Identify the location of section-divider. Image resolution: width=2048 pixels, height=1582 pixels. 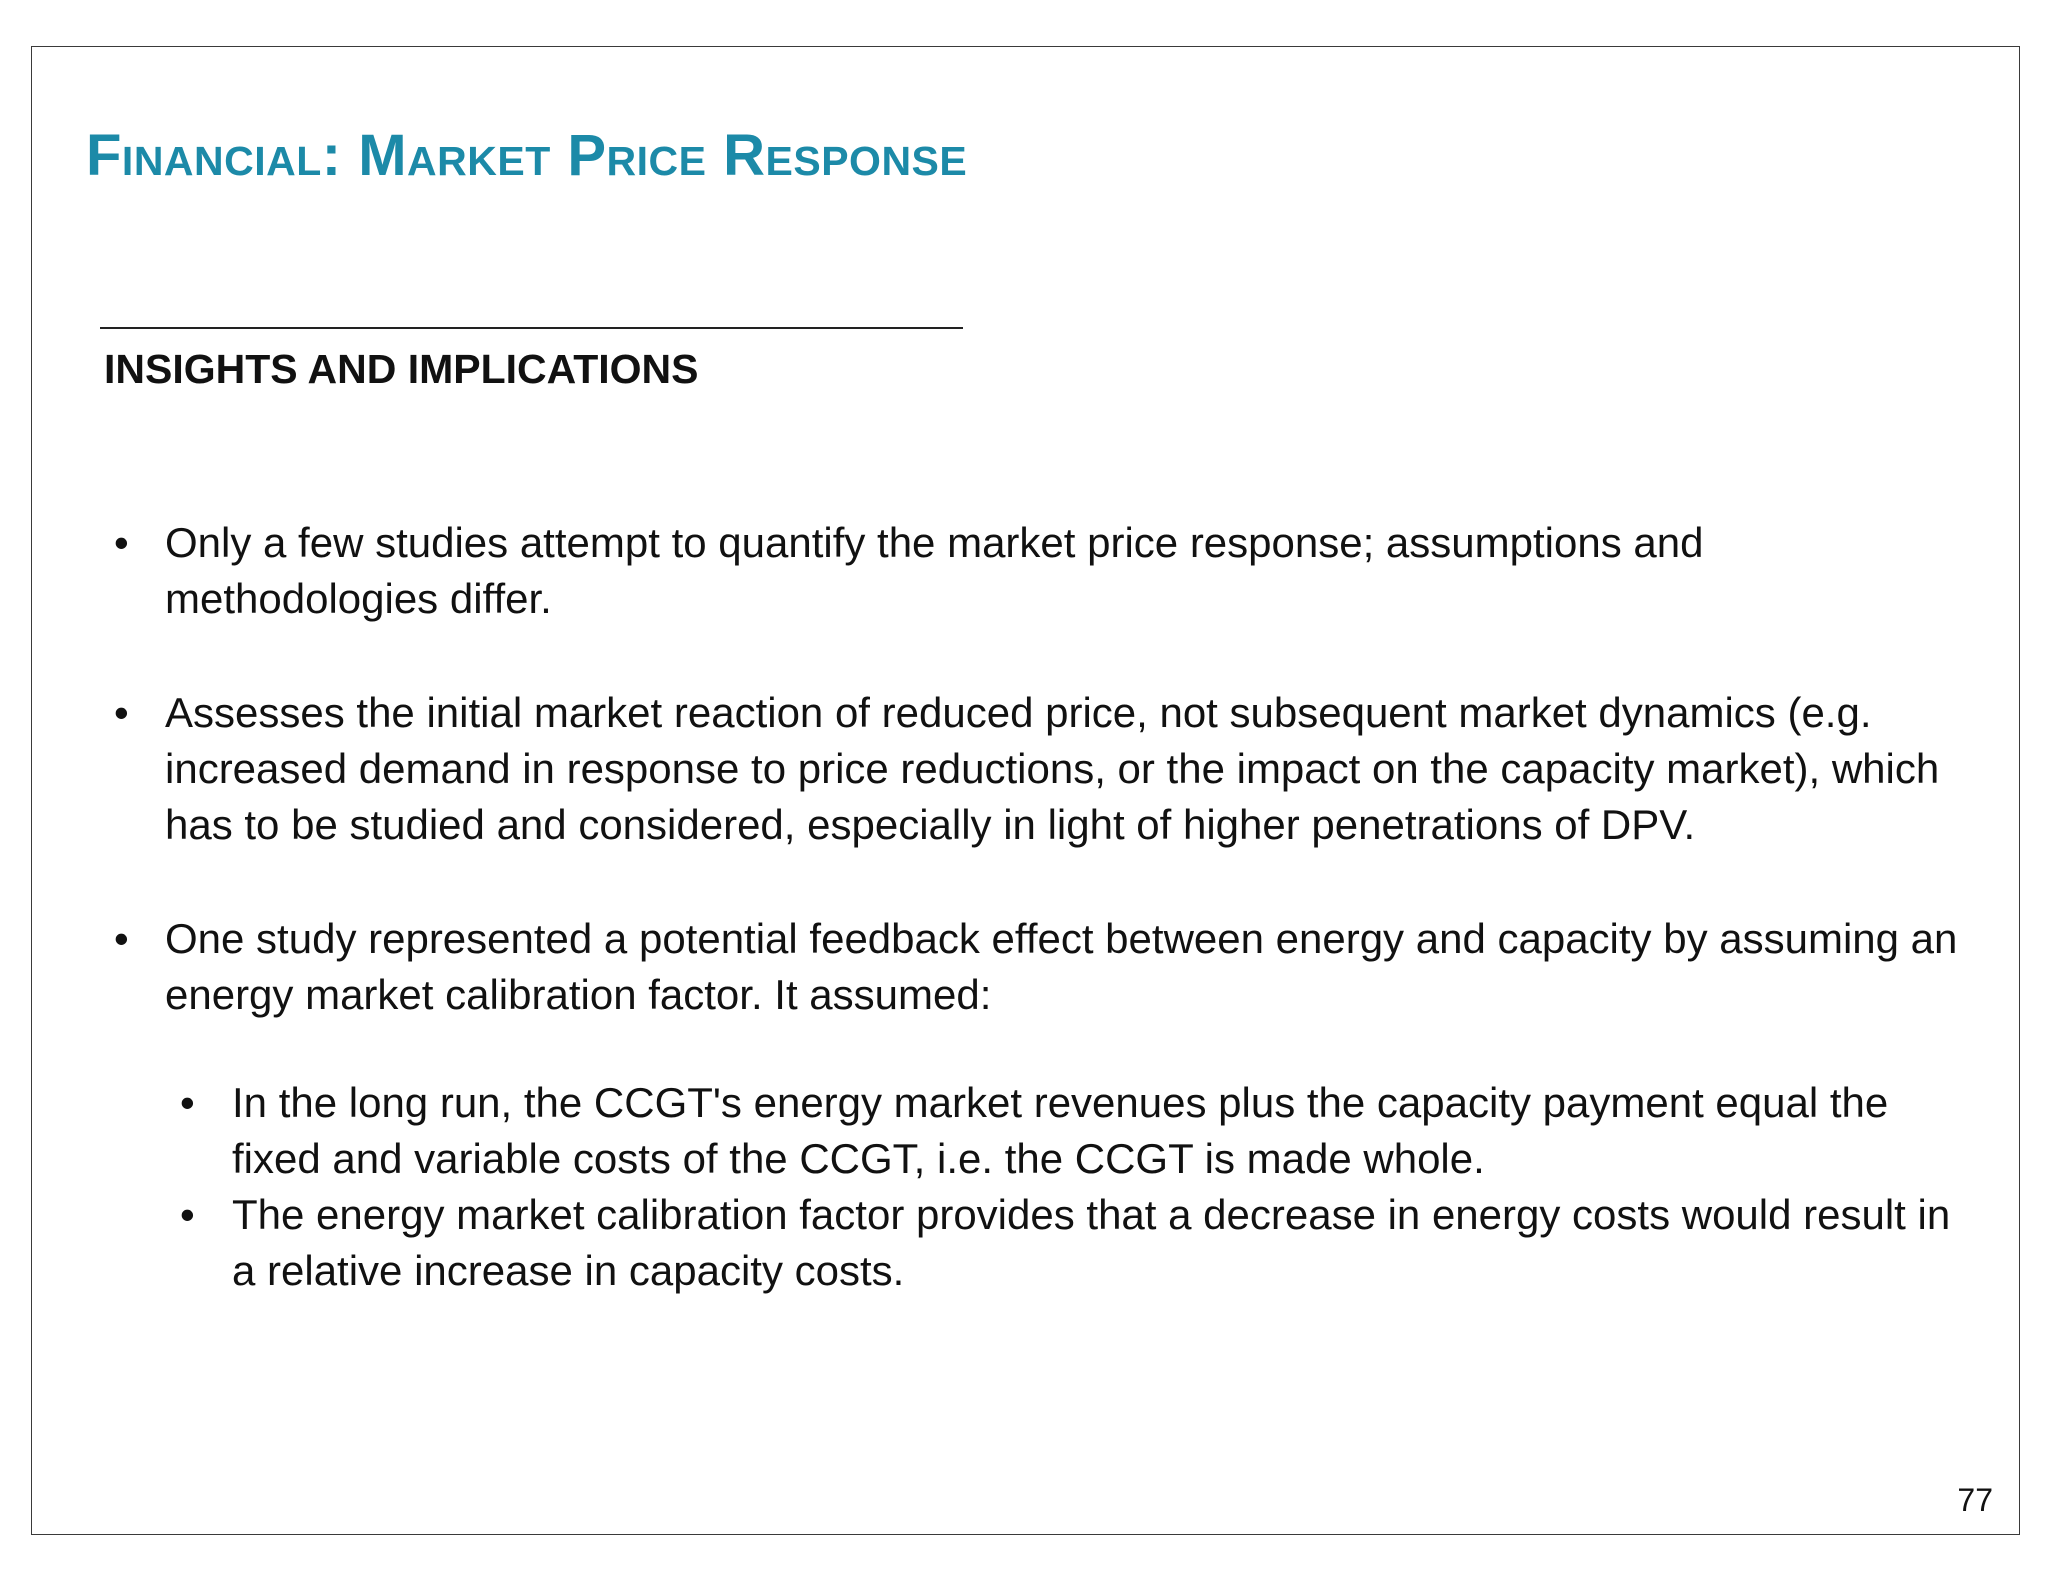
(531, 328).